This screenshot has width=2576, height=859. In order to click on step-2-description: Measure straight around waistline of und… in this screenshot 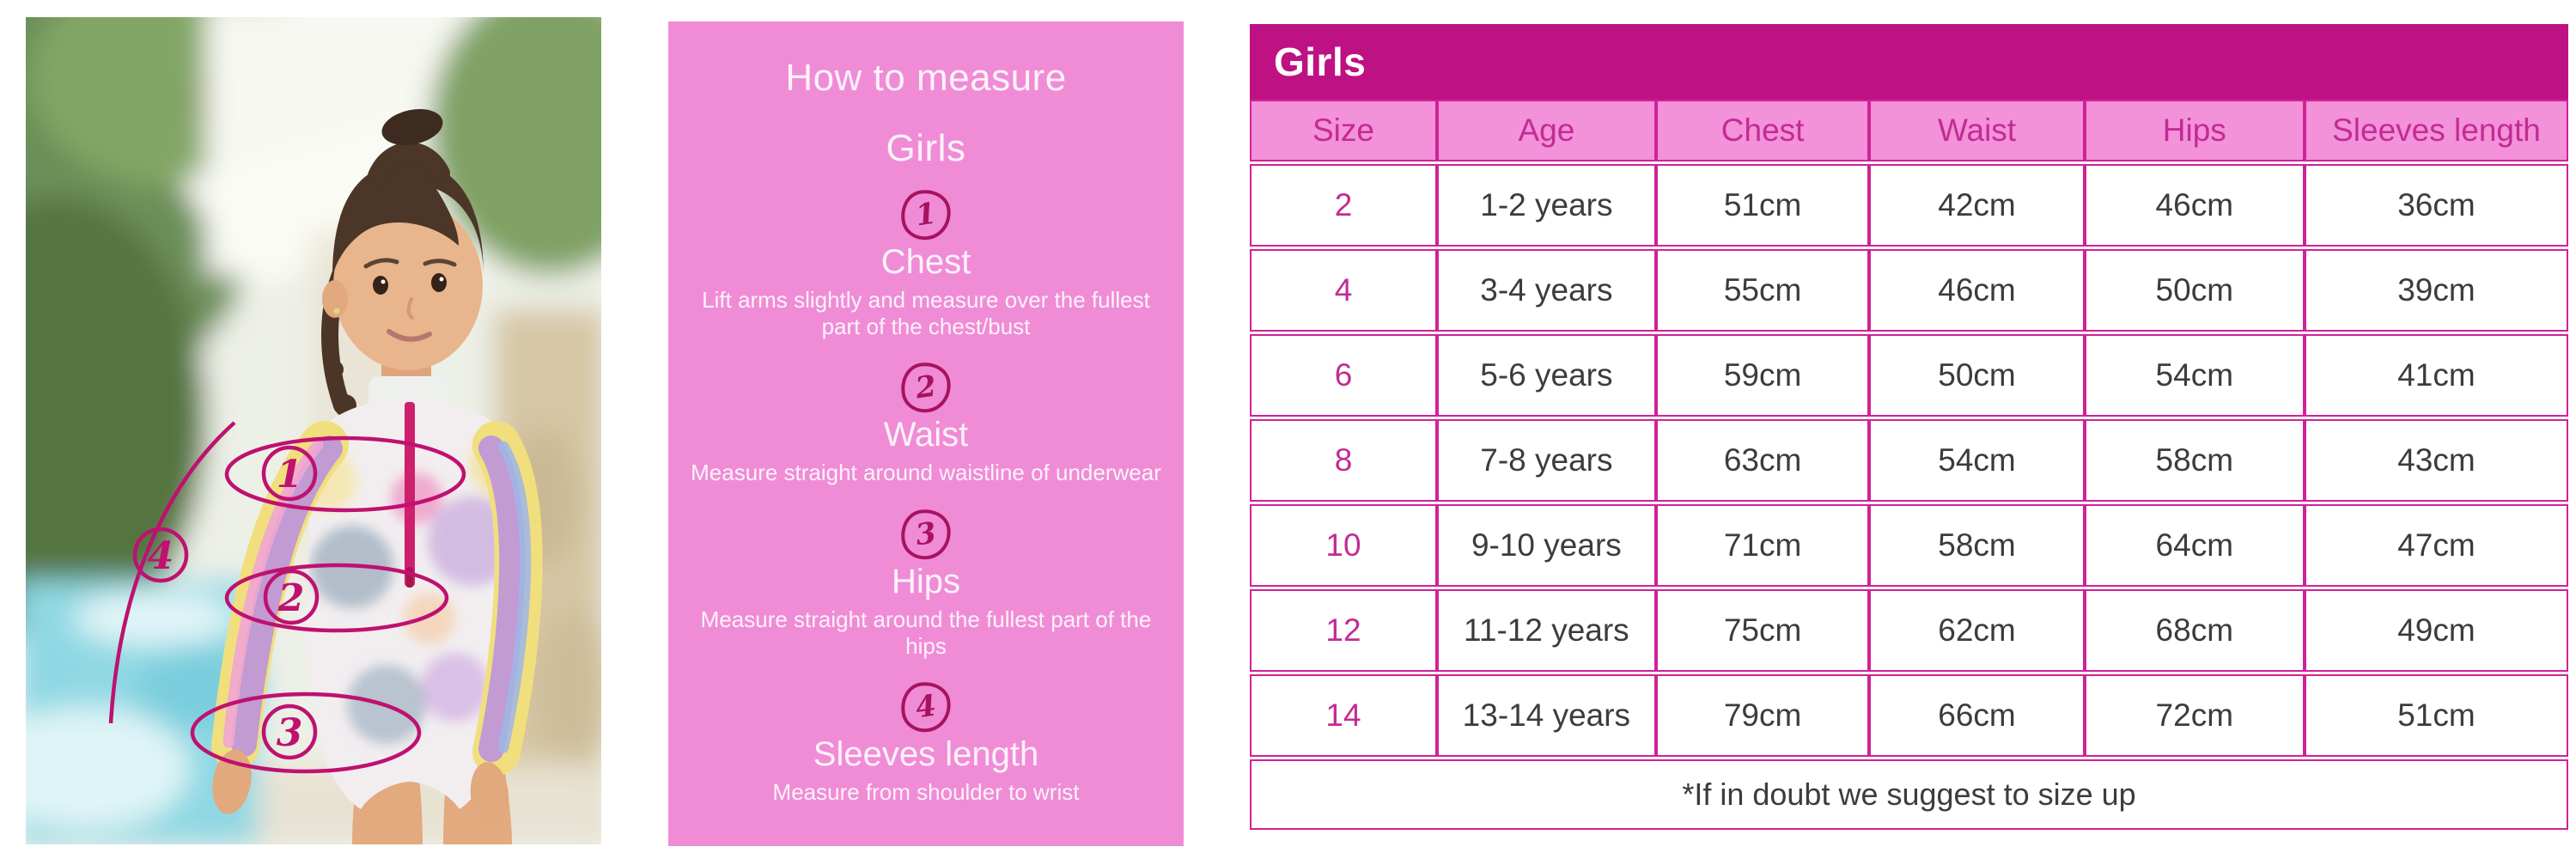, I will do `click(926, 473)`.